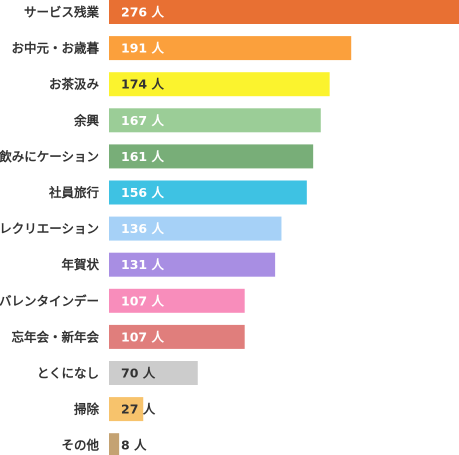 This screenshot has width=459, height=455. What do you see at coordinates (142, 264) in the screenshot?
I see `value-label: 131 人` at bounding box center [142, 264].